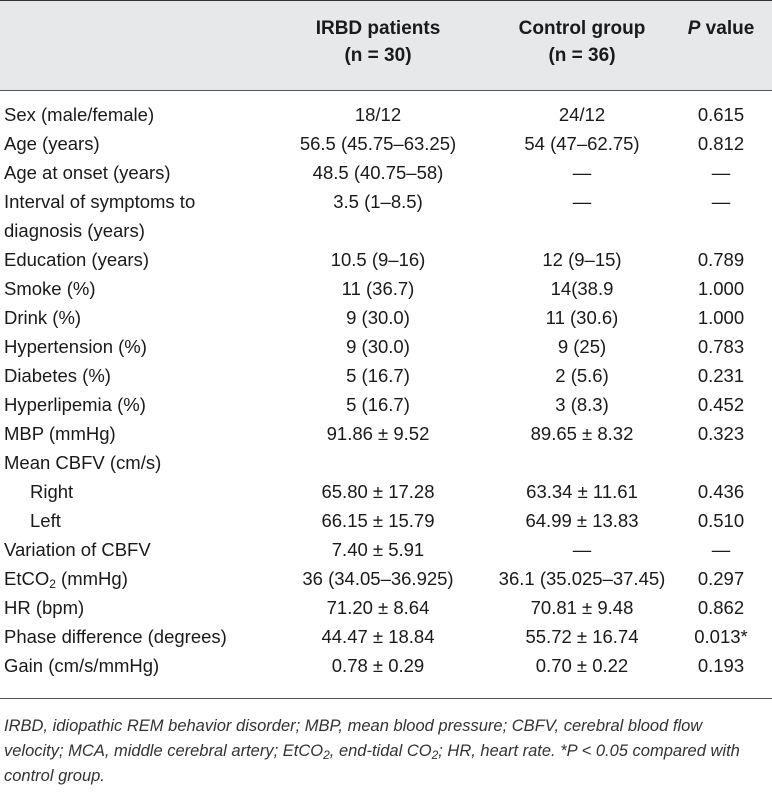 The image size is (772, 800). What do you see at coordinates (386, 698) in the screenshot?
I see `bottom-rule` at bounding box center [386, 698].